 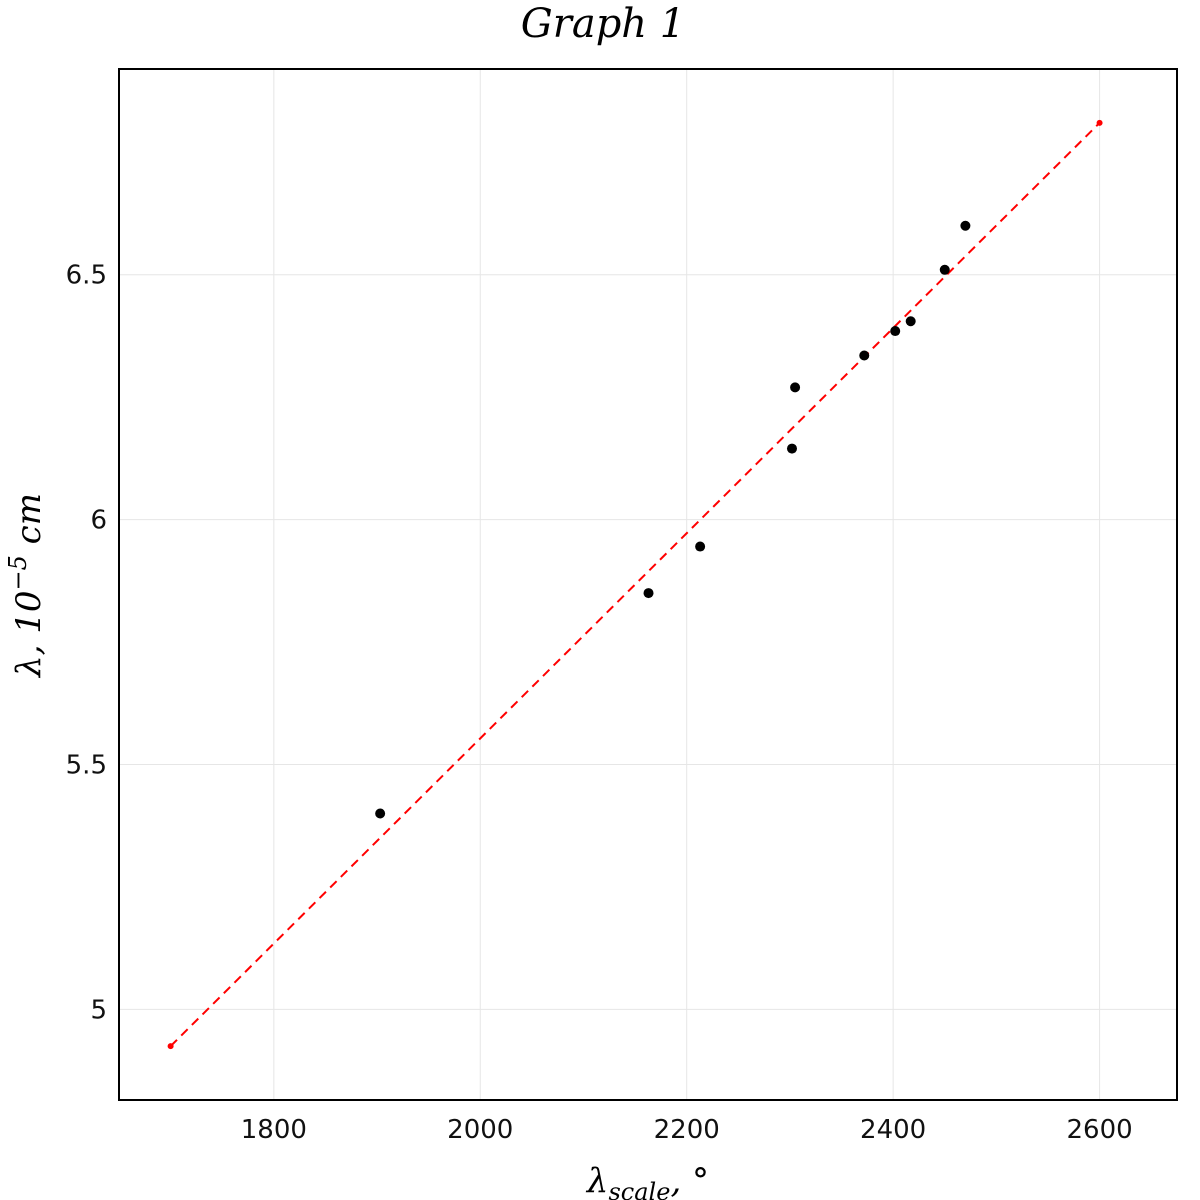 What do you see at coordinates (274, 1130) in the screenshot?
I see `x-tick-label-1800: 1800` at bounding box center [274, 1130].